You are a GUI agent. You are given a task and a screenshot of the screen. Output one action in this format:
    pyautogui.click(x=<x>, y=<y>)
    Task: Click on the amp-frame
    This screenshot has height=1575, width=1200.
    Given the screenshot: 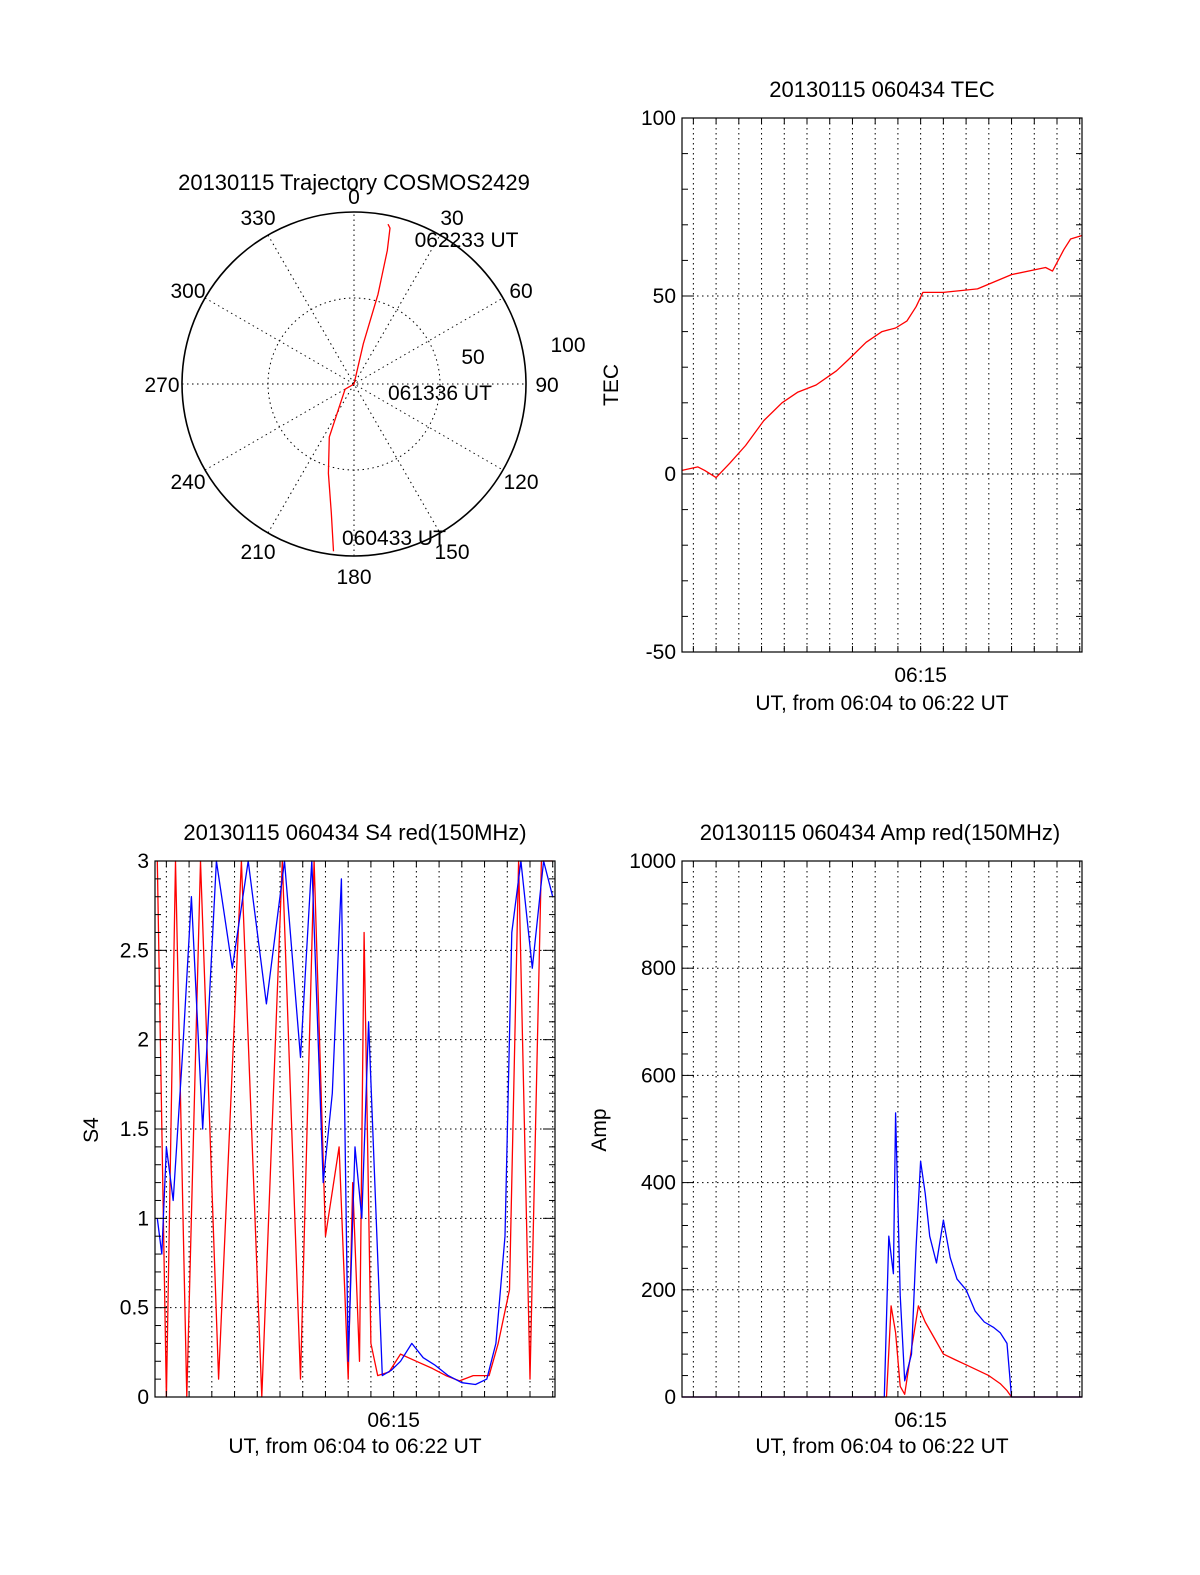 What is the action you would take?
    pyautogui.click(x=882, y=1129)
    